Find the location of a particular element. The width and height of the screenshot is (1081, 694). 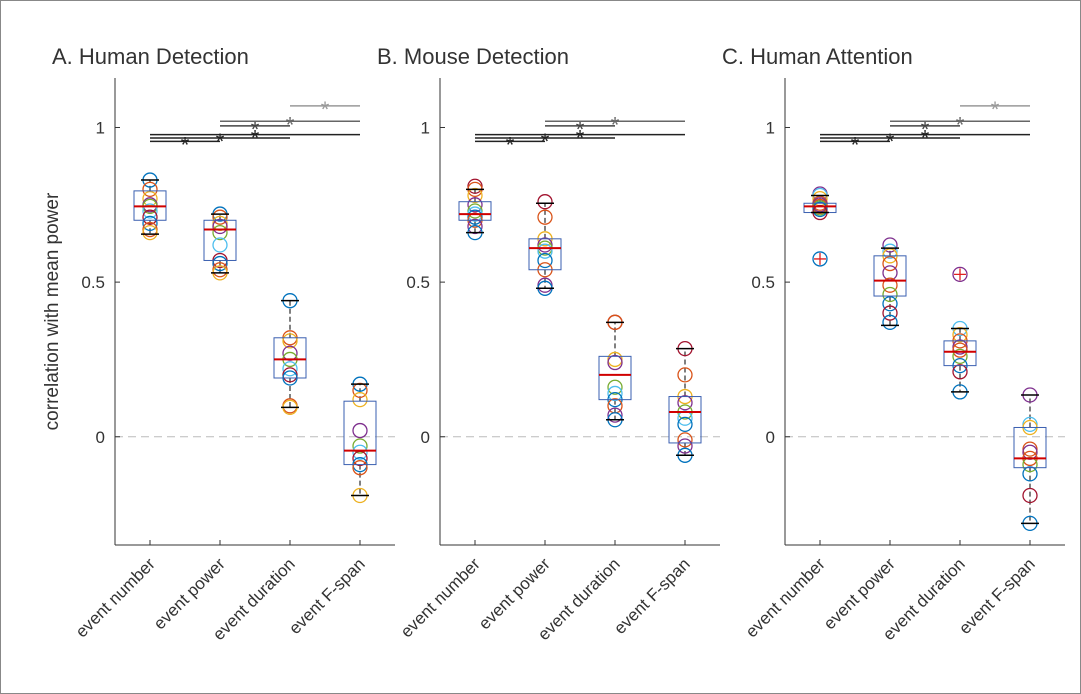

panel-title: A. Human Detection is located at coordinates (150, 56).